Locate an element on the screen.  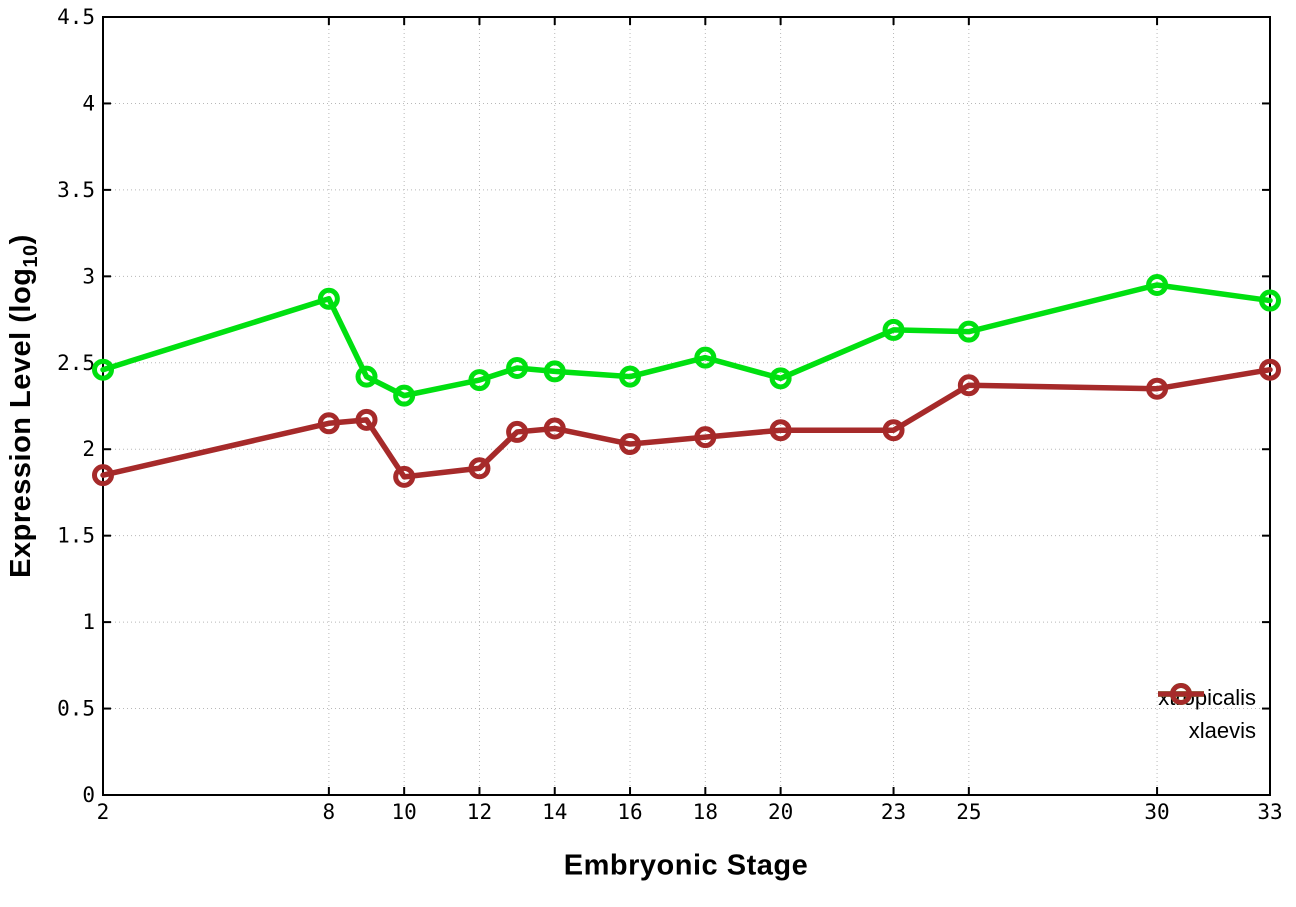
y-tick-label: 2.5 is located at coordinates (76, 363).